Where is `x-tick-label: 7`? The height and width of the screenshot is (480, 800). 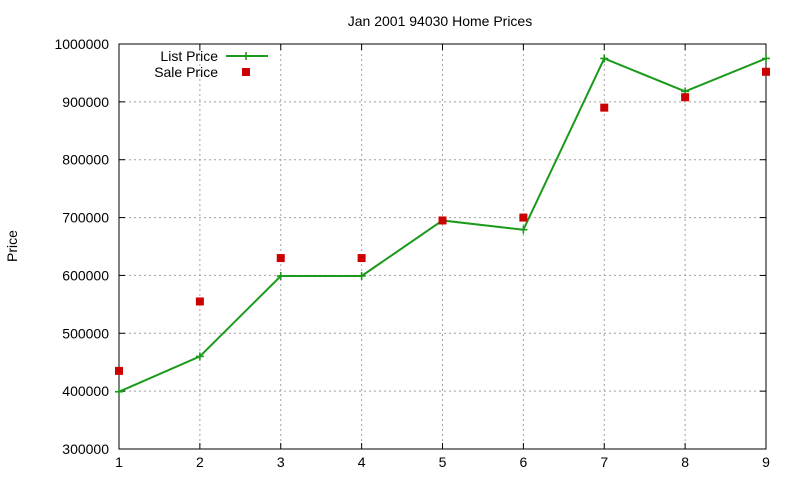
x-tick-label: 7 is located at coordinates (604, 462).